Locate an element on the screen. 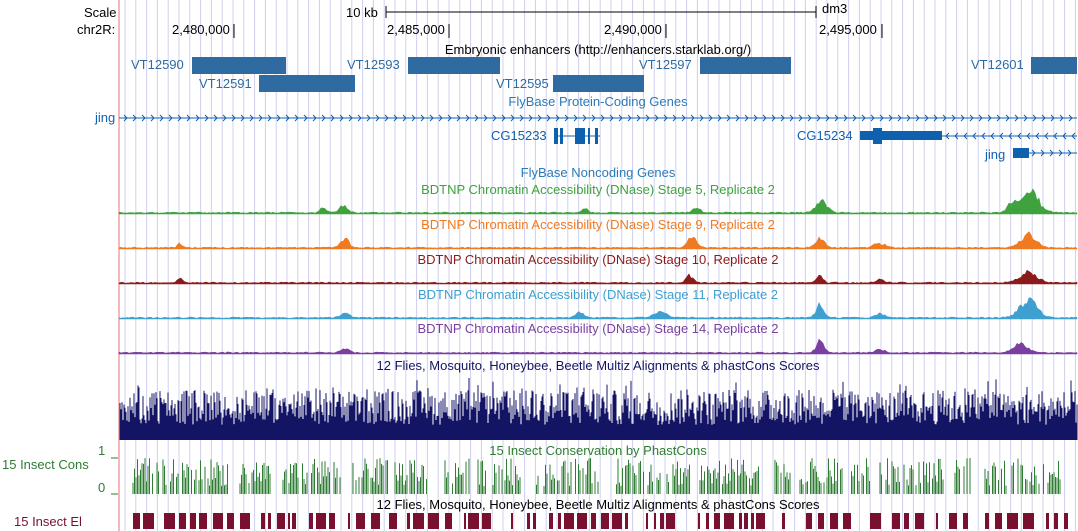 Image resolution: width=1078 pixels, height=531 pixels. gene-left-label: jing is located at coordinates (105, 117).